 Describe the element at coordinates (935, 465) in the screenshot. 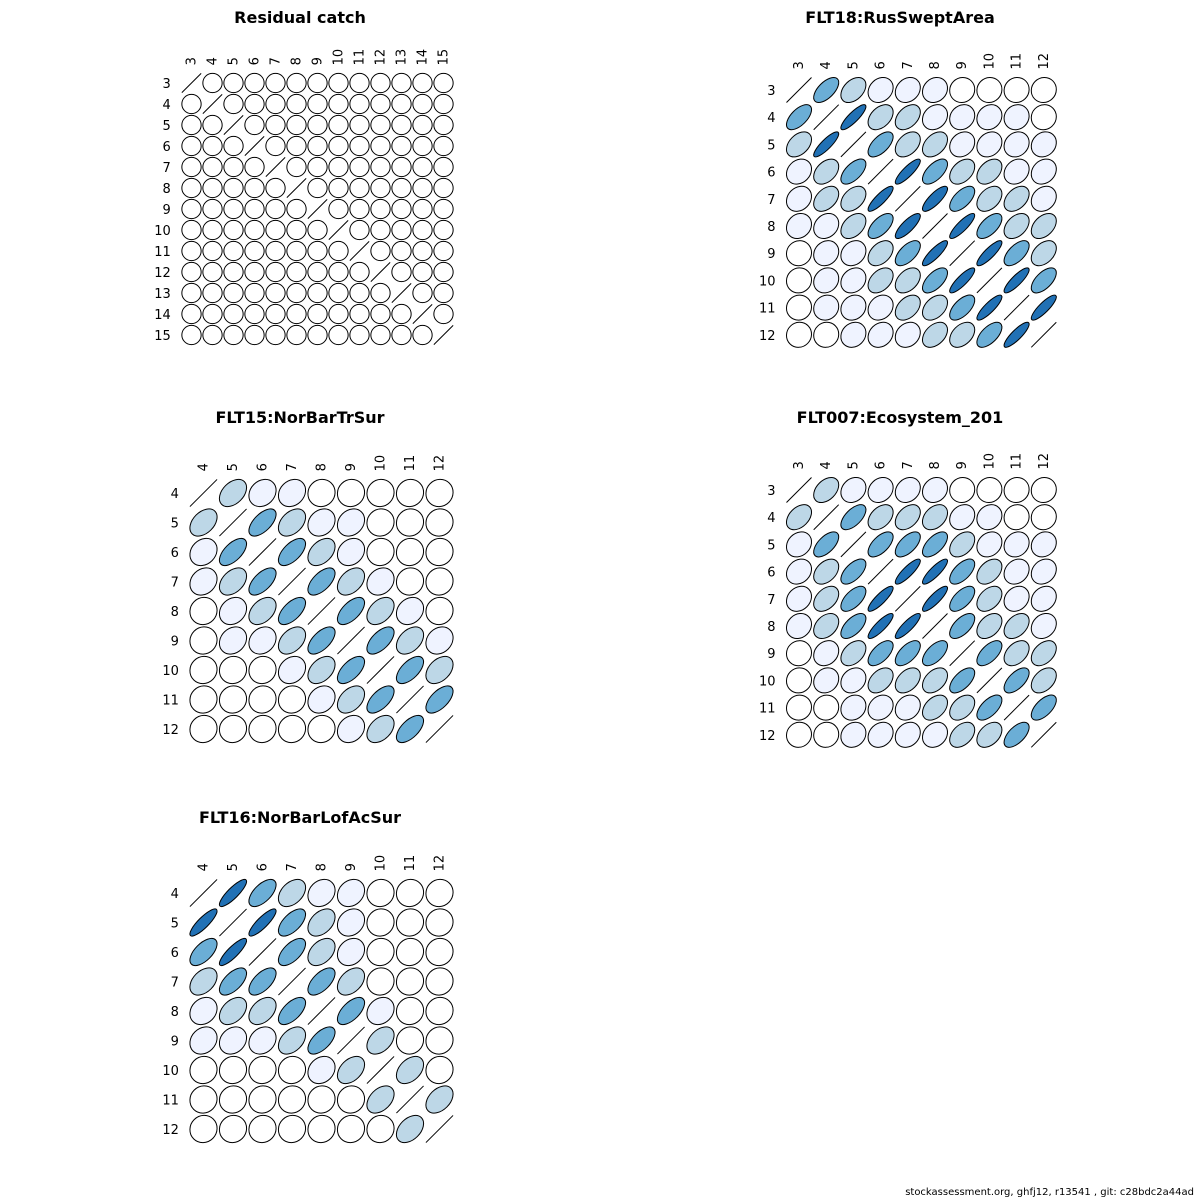

I see `column-label: 8` at that location.